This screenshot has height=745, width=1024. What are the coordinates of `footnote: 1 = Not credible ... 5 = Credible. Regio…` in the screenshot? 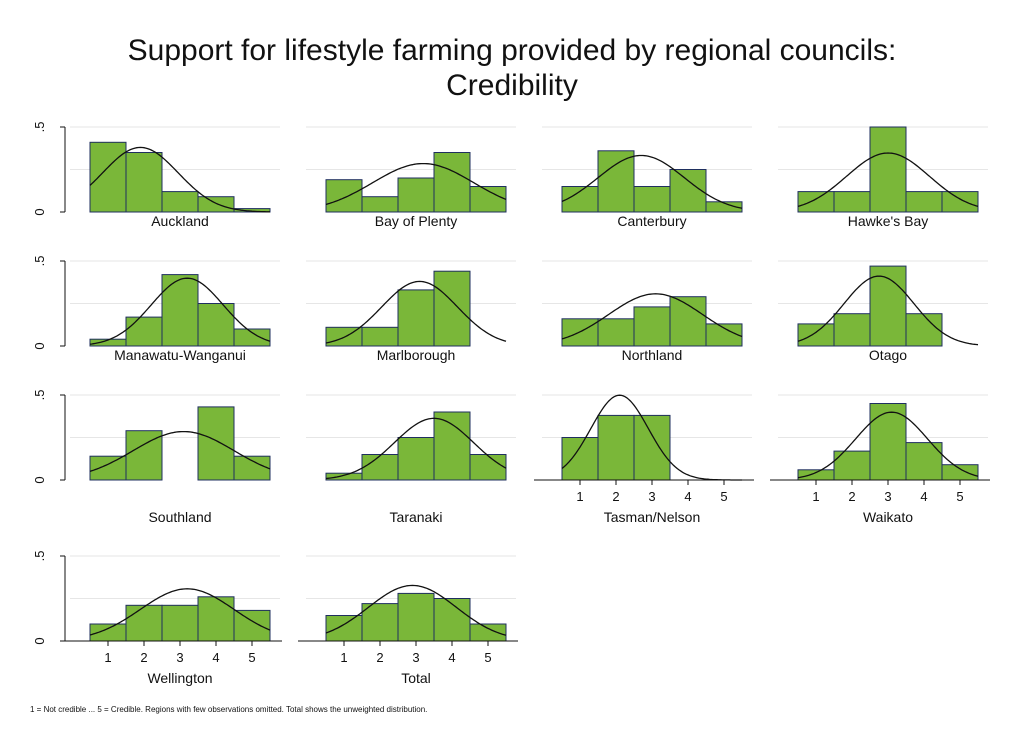 It's located at (228, 709).